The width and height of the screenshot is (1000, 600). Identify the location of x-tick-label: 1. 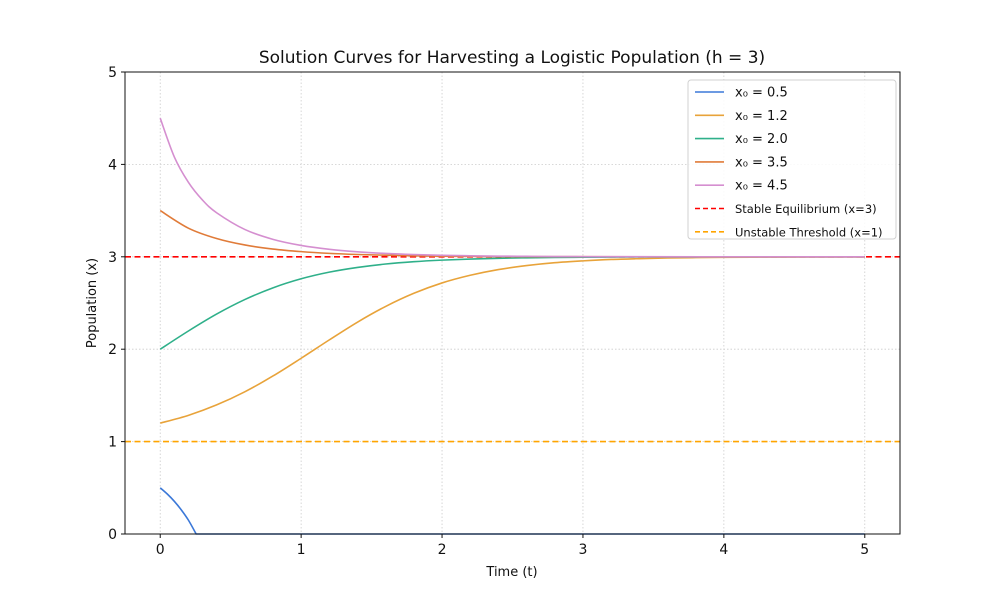
(301, 550).